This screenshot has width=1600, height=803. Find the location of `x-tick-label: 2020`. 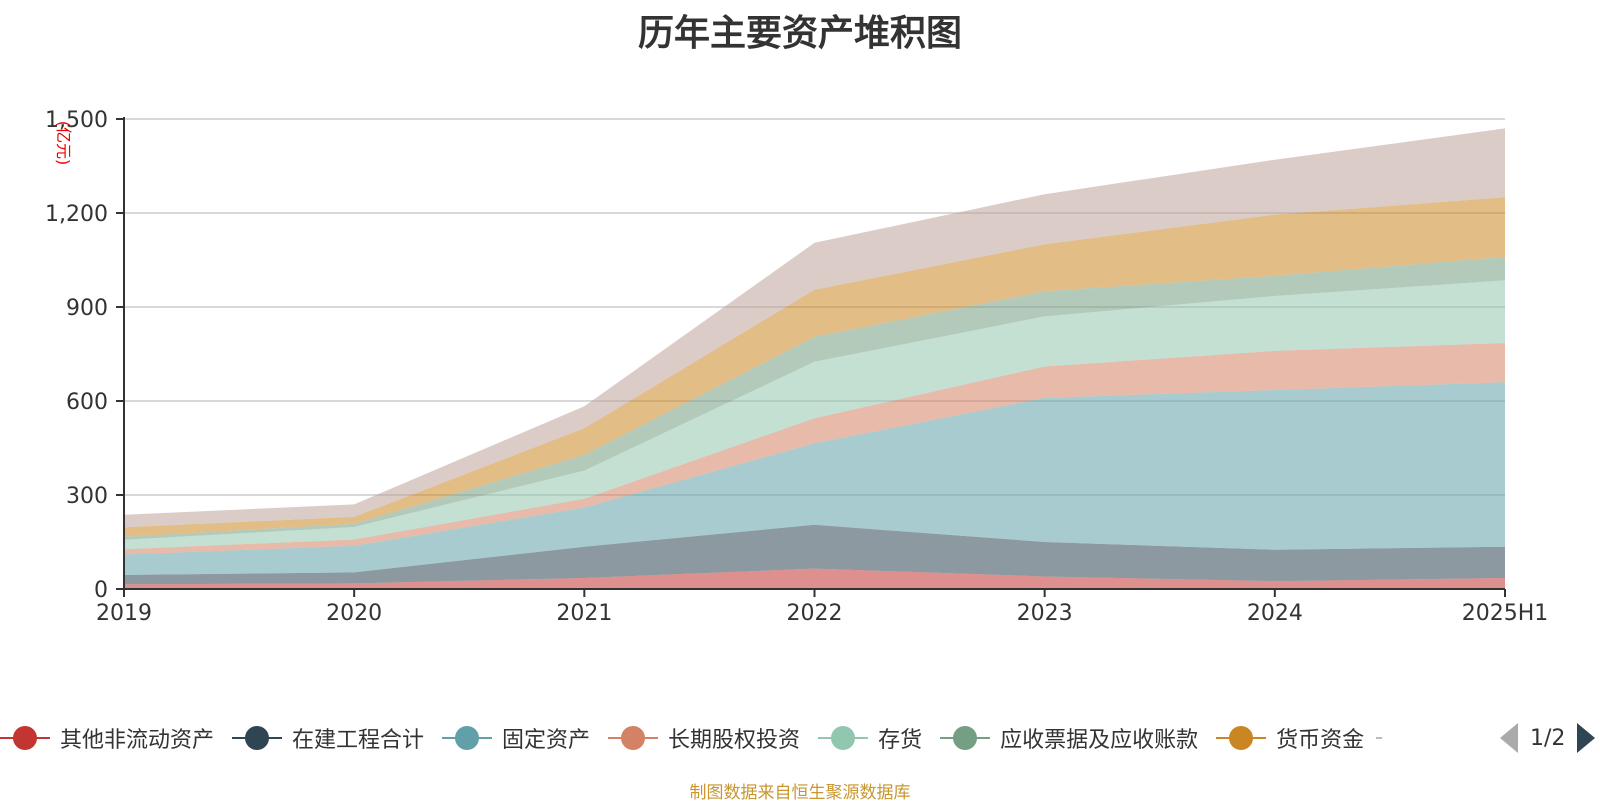

x-tick-label: 2020 is located at coordinates (354, 613).